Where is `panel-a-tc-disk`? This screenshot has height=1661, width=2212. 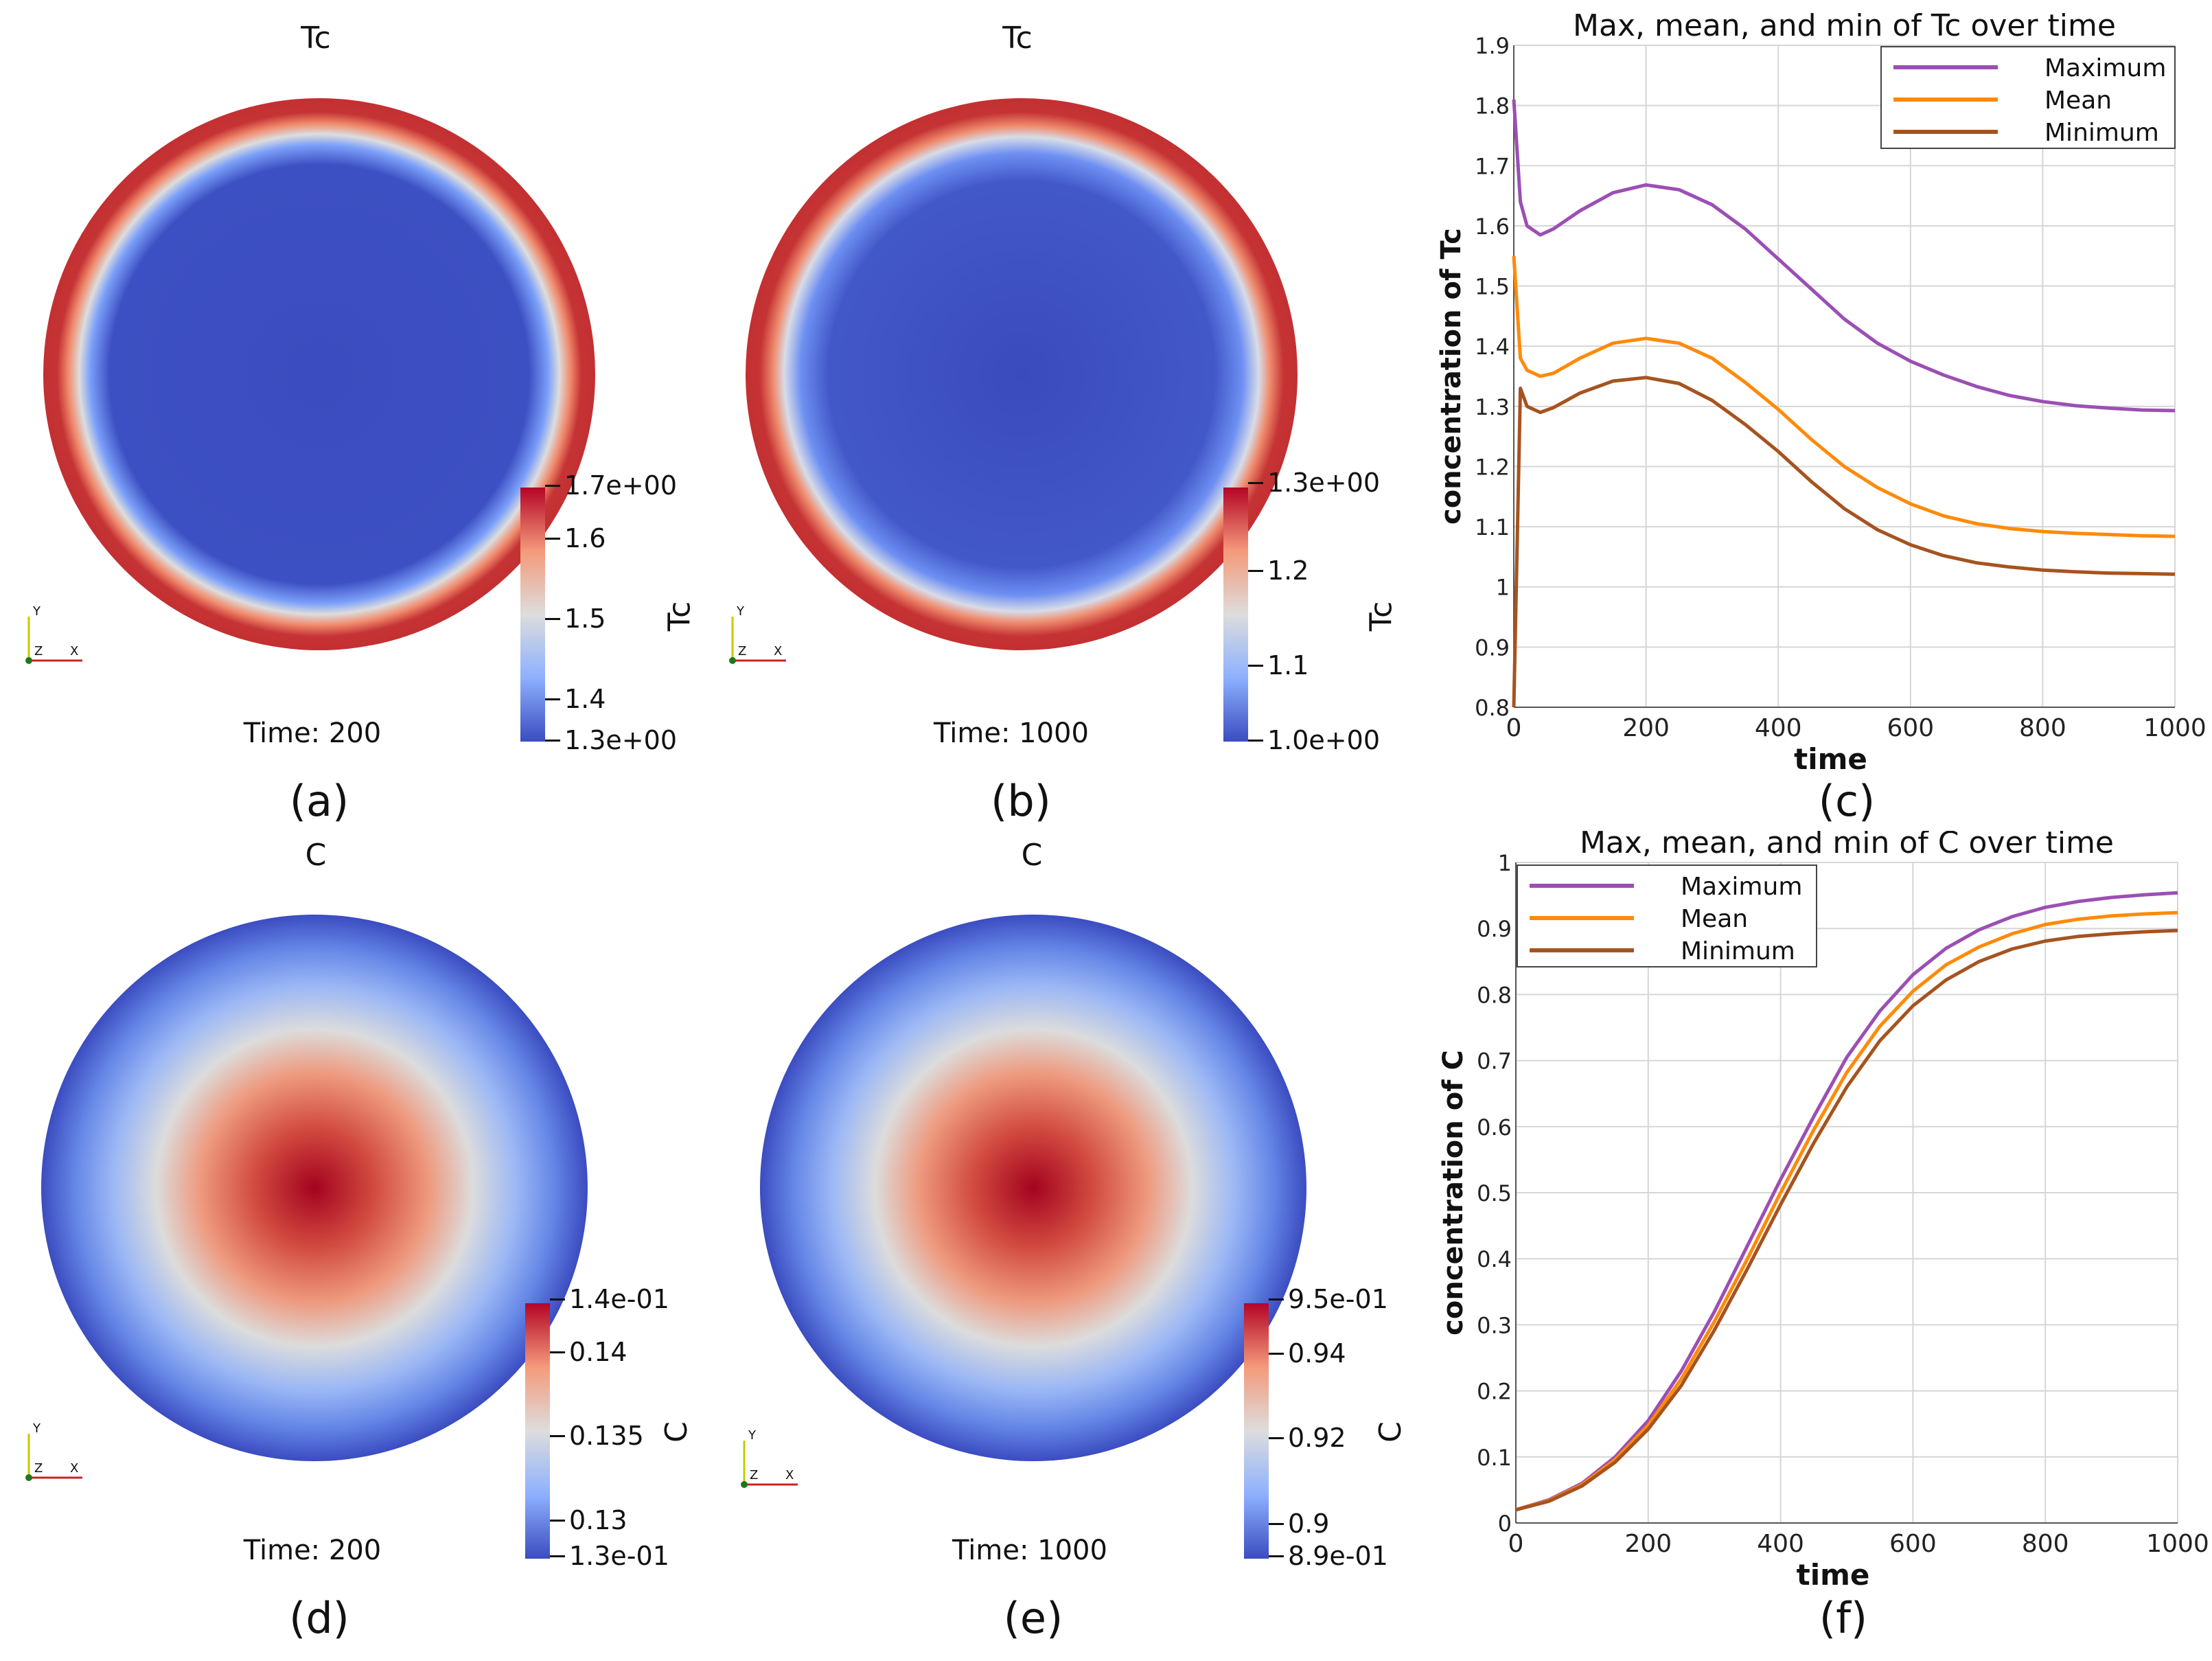
panel-a-tc-disk is located at coordinates (319, 374).